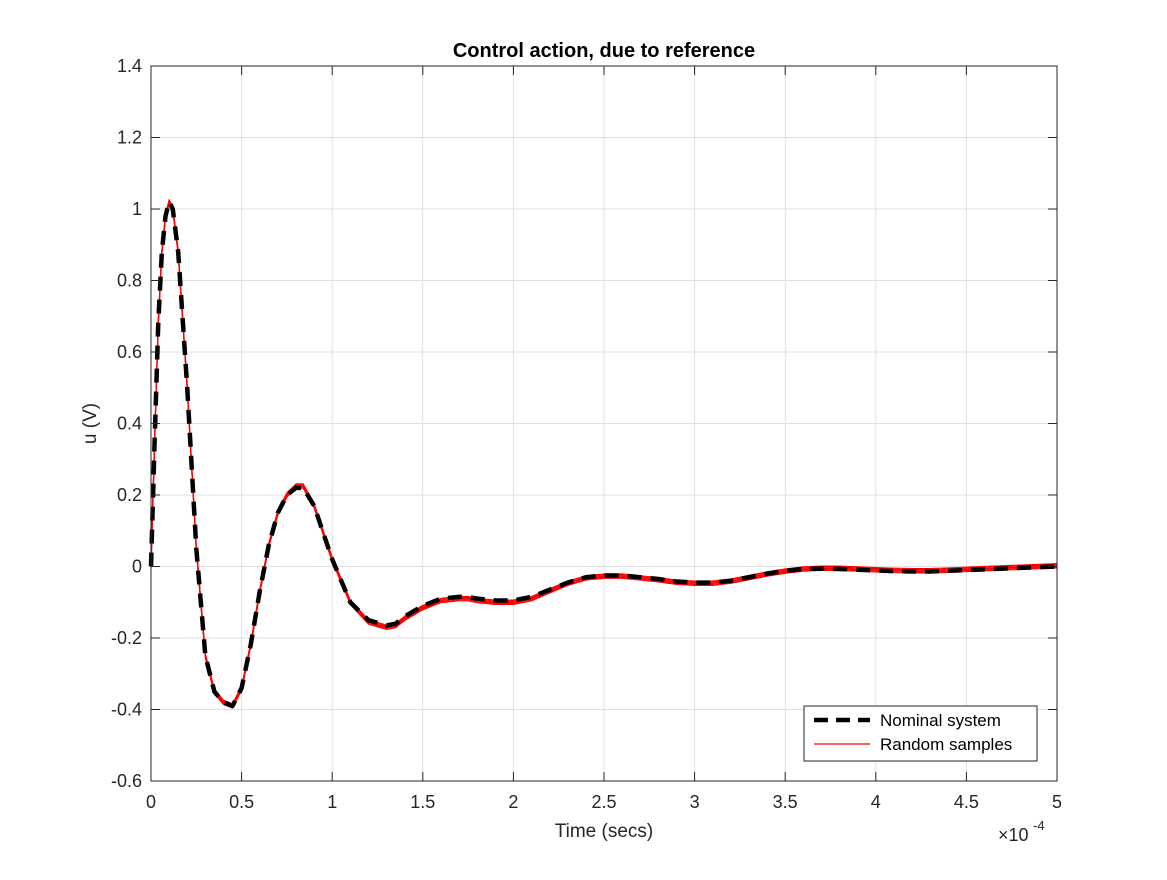 This screenshot has height=880, width=1167. What do you see at coordinates (604, 831) in the screenshot?
I see `x-axis-label: Time (secs)` at bounding box center [604, 831].